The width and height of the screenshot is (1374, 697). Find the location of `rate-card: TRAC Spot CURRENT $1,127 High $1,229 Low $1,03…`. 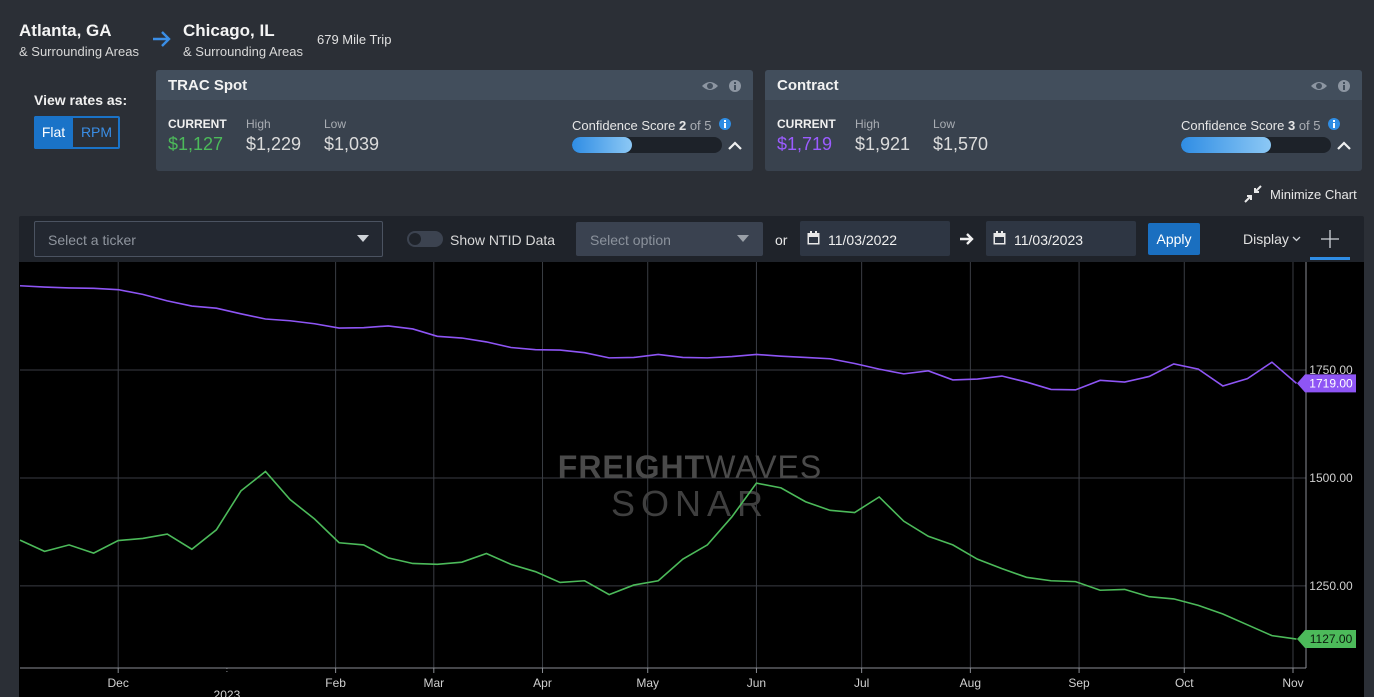

rate-card: TRAC Spot CURRENT $1,127 High $1,229 Low $1,03… is located at coordinates (454, 120).